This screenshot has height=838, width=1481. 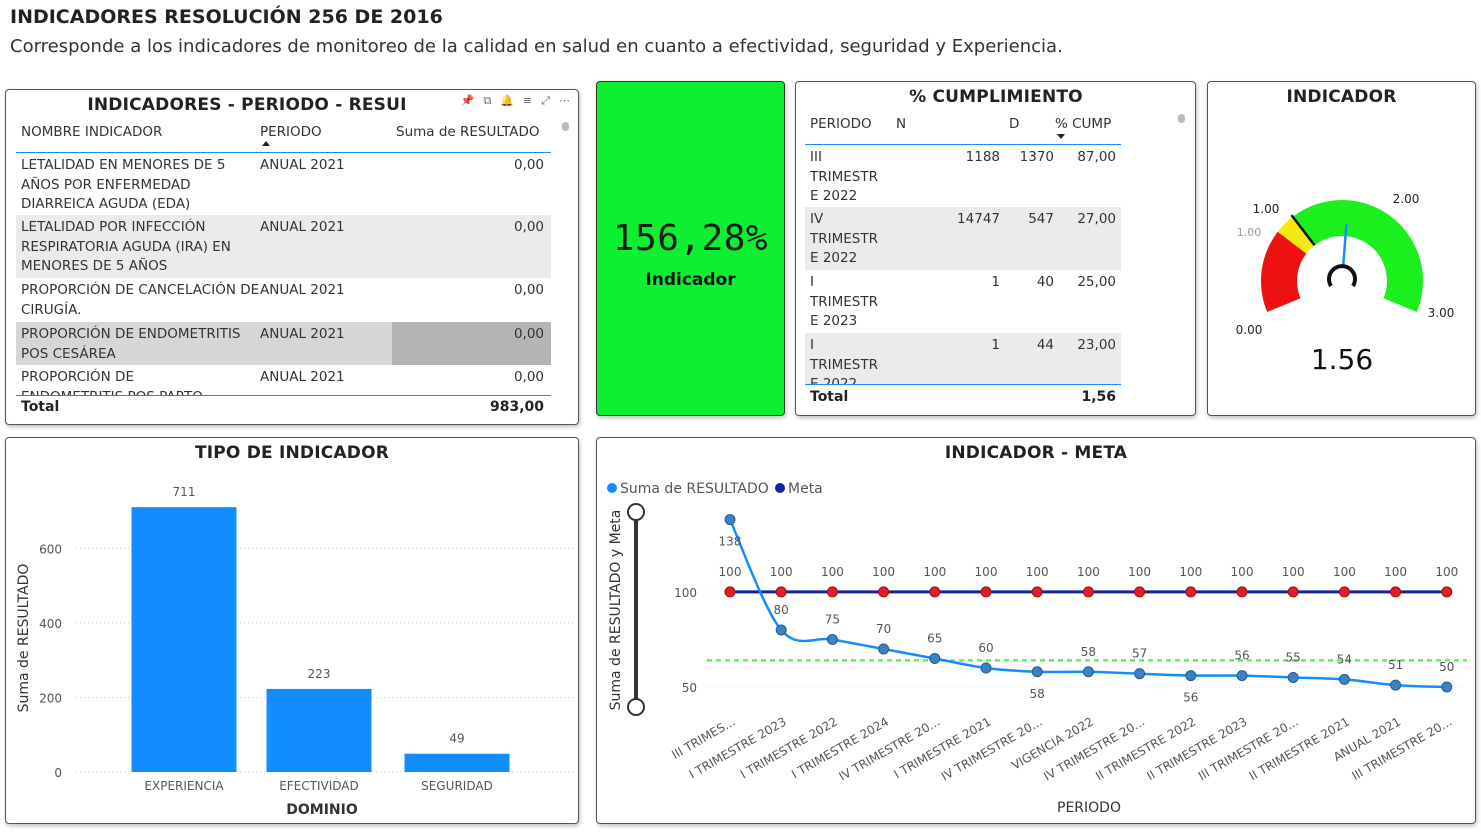 I want to click on resultado-data-label: 70, so click(x=883, y=629).